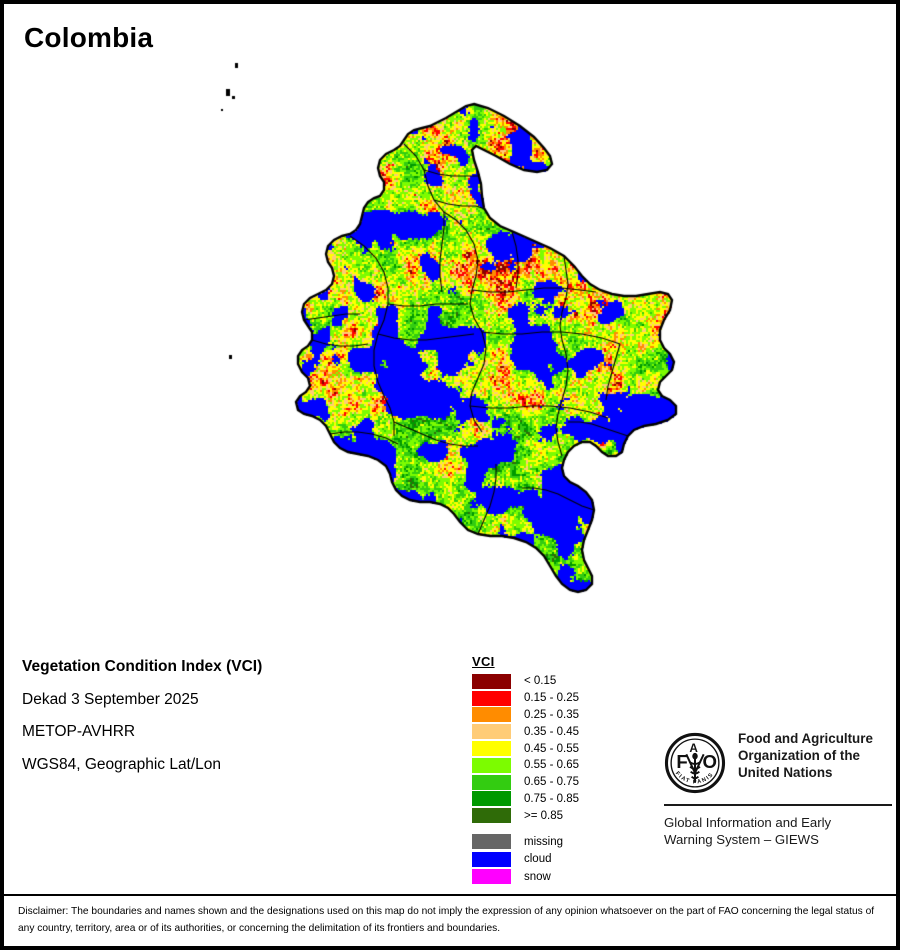 The image size is (900, 950). Describe the element at coordinates (551, 714) in the screenshot. I see `legend-label: 0.25 - 0.35` at that location.